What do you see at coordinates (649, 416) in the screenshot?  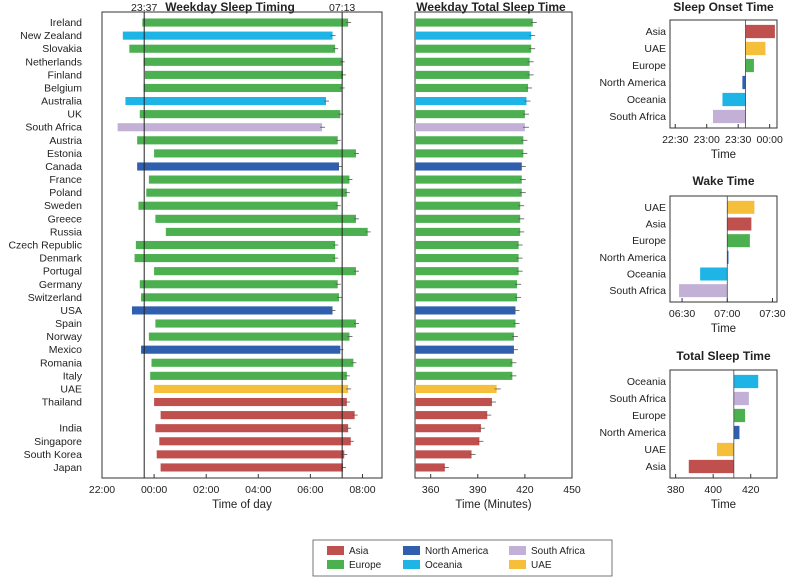 I see `tst-bar-label-2: Europe` at bounding box center [649, 416].